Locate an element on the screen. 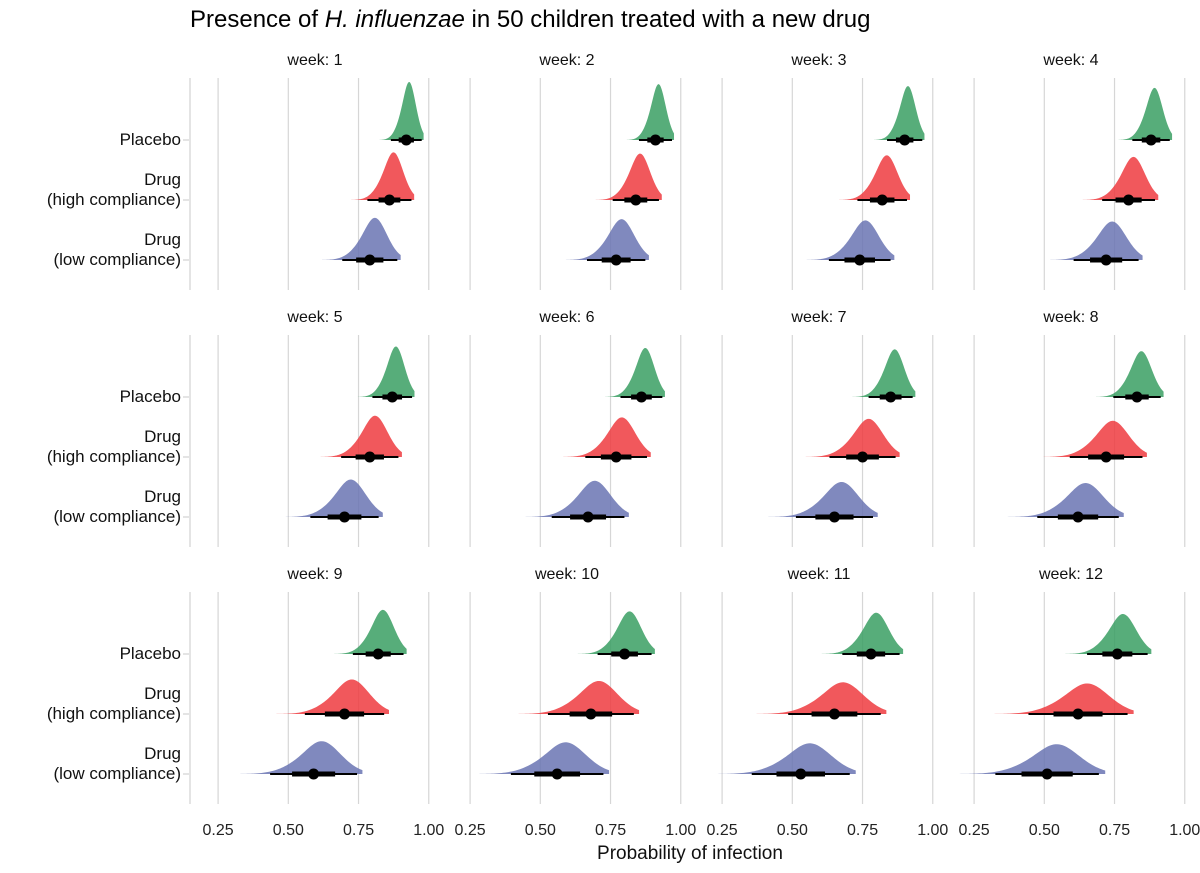 The image size is (1200, 873). facet-label: week: 10 is located at coordinates (566, 574).